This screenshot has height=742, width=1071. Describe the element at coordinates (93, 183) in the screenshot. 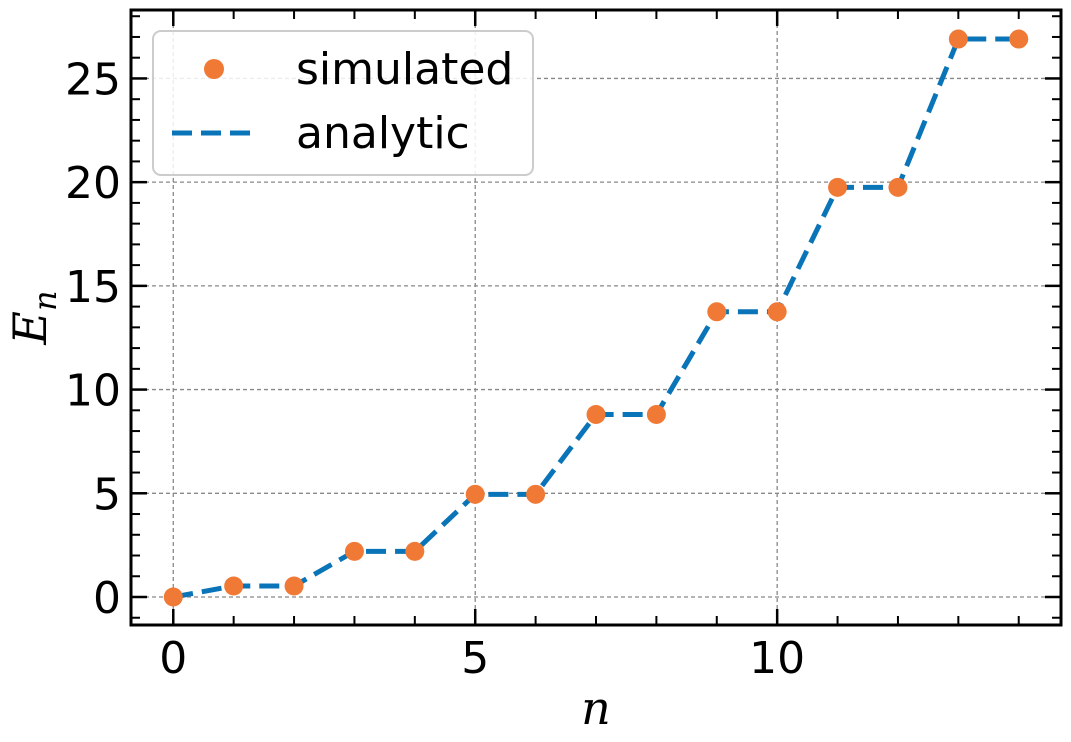

I see `y-tick-label: 20` at that location.